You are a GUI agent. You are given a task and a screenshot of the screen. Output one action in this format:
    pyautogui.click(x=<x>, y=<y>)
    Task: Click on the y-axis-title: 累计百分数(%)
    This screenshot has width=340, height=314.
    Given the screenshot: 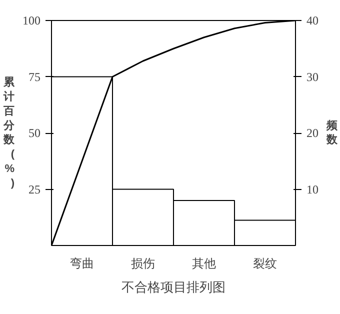 What is the action you would take?
    pyautogui.click(x=9, y=133)
    